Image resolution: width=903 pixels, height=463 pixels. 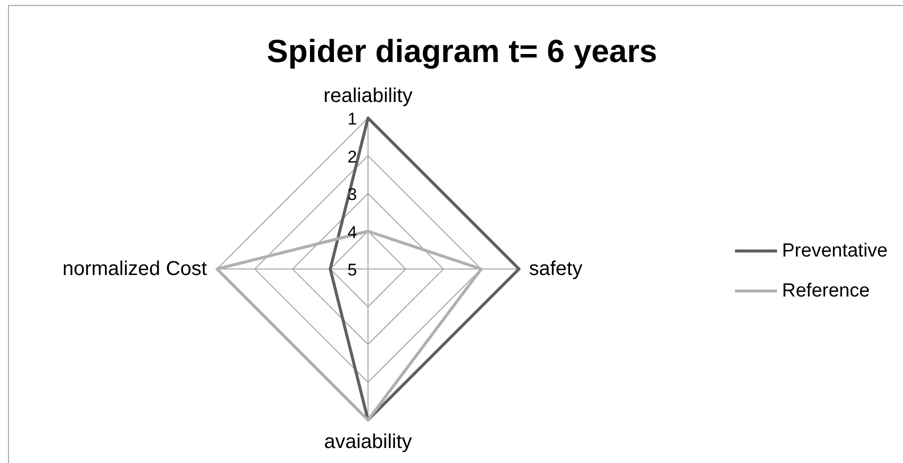 What do you see at coordinates (368, 442) in the screenshot?
I see `spoke-label: avaiability` at bounding box center [368, 442].